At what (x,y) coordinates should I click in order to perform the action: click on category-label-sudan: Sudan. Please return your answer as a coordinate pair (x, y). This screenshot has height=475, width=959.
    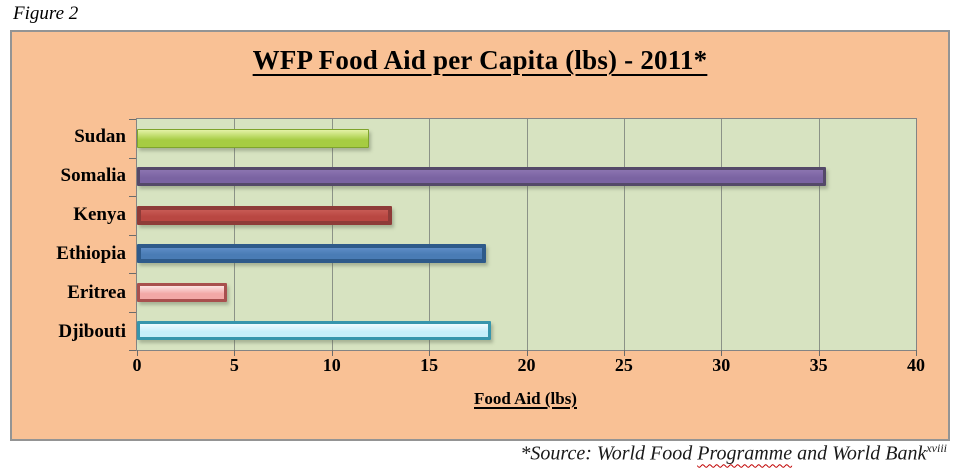
    Looking at the image, I should click on (100, 137).